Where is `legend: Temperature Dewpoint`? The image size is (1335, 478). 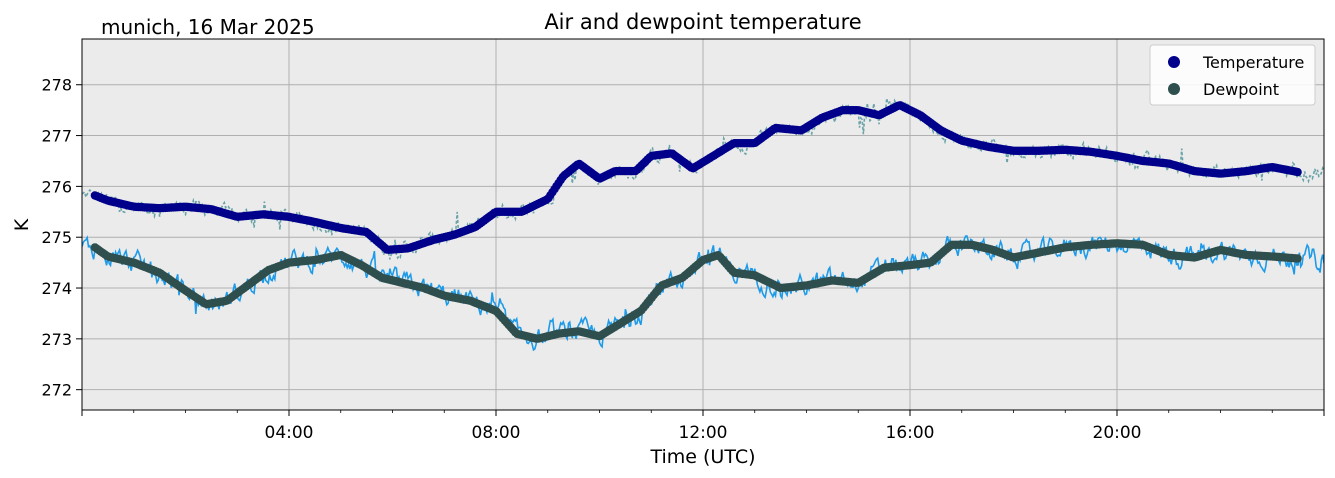
legend: Temperature Dewpoint is located at coordinates (1232, 75).